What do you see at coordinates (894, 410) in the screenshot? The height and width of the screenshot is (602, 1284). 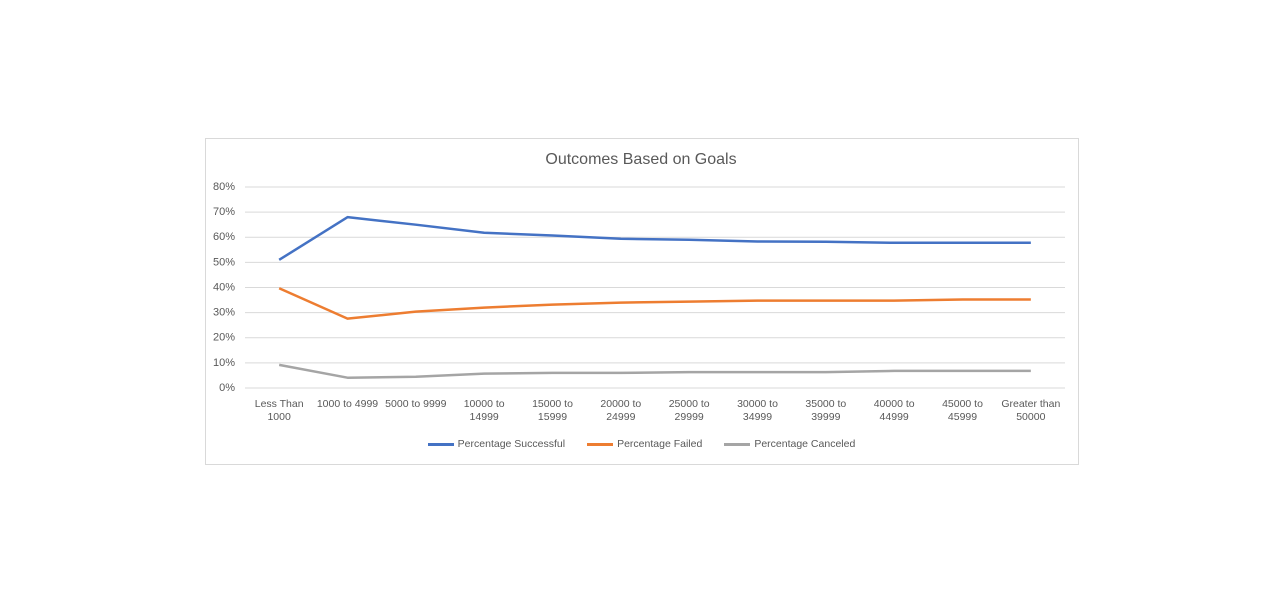 I see `x-tick-label: 40000 to 44999` at bounding box center [894, 410].